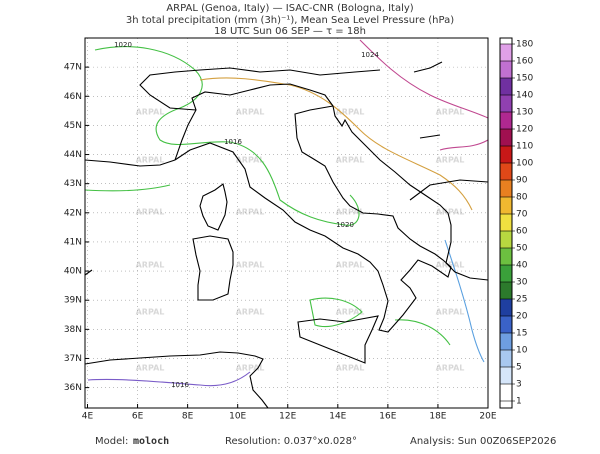 The height and width of the screenshot is (454, 600). Describe the element at coordinates (522, 249) in the screenshot. I see `colorbar-label: 50` at that location.